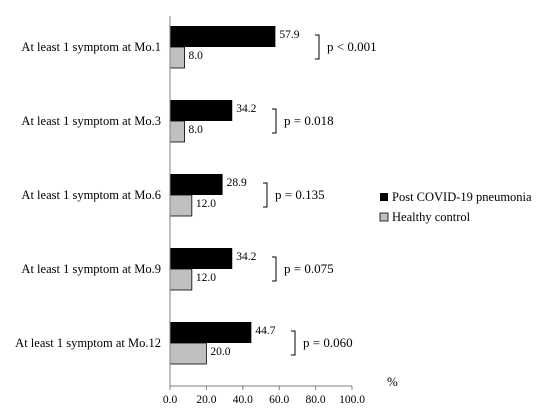  I want to click on x-tick-label: 60.0, so click(279, 400).